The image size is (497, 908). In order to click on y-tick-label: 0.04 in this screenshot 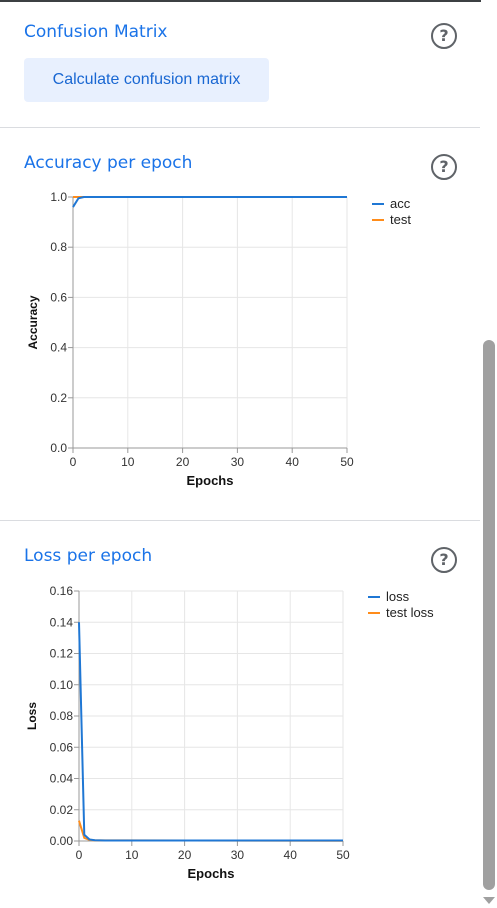, I will do `click(62, 779)`.